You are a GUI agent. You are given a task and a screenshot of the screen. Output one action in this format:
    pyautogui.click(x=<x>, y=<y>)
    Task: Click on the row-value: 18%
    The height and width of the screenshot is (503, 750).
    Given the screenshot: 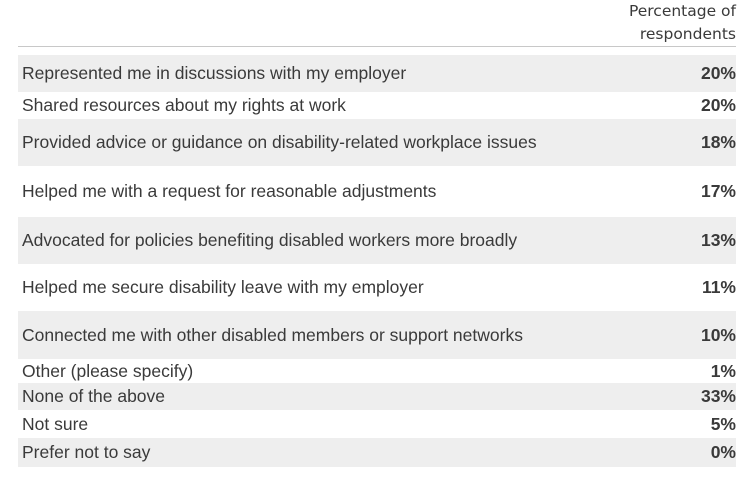 What is the action you would take?
    pyautogui.click(x=718, y=142)
    